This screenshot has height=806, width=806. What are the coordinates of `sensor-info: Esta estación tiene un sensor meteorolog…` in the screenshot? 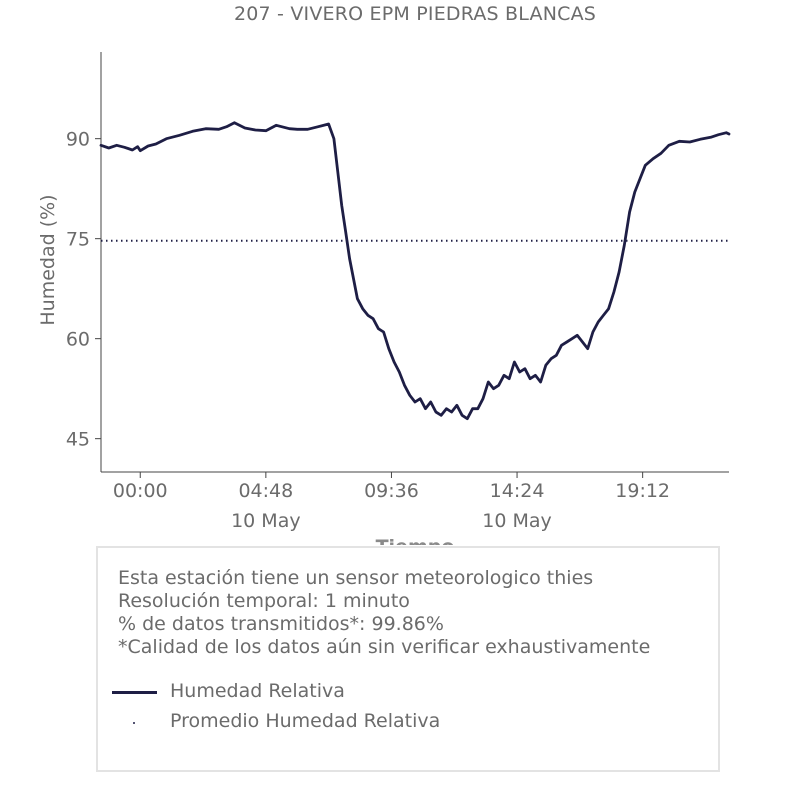 It's located at (356, 578).